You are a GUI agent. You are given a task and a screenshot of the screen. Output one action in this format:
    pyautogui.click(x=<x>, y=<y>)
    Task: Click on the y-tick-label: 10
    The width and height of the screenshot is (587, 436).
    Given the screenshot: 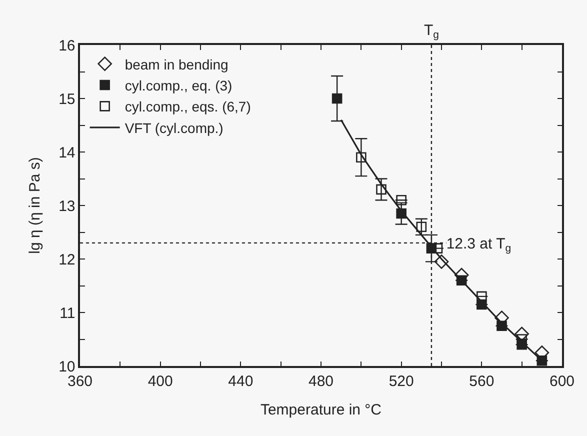 What is the action you would take?
    pyautogui.click(x=67, y=367)
    